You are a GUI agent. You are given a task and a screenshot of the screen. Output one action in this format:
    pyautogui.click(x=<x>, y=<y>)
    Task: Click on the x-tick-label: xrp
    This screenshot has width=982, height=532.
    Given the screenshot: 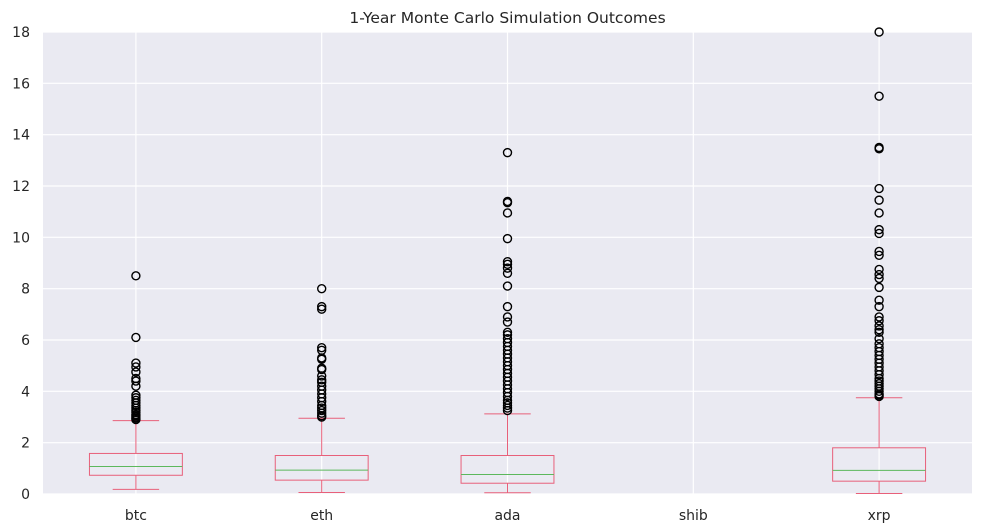 What is the action you would take?
    pyautogui.click(x=879, y=516)
    